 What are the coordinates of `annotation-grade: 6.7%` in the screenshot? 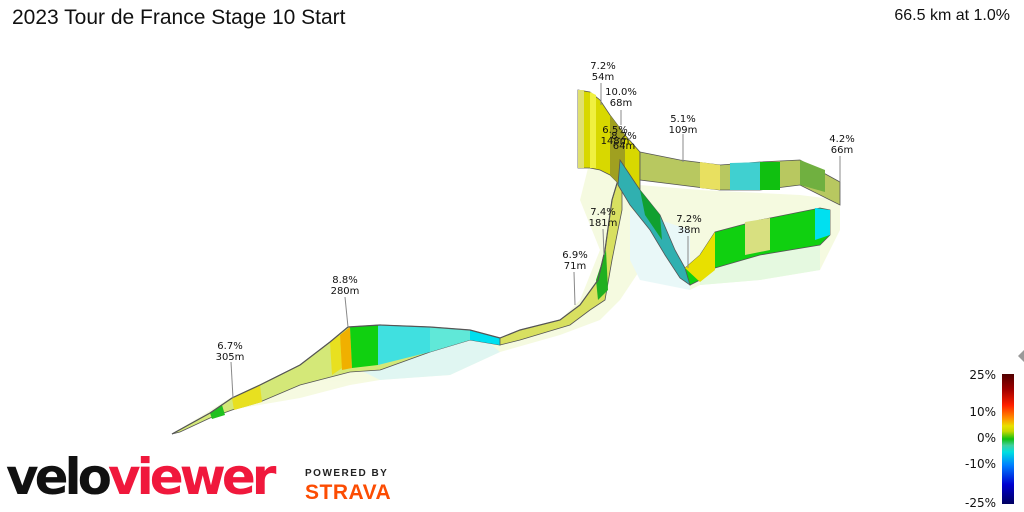 It's located at (229, 346).